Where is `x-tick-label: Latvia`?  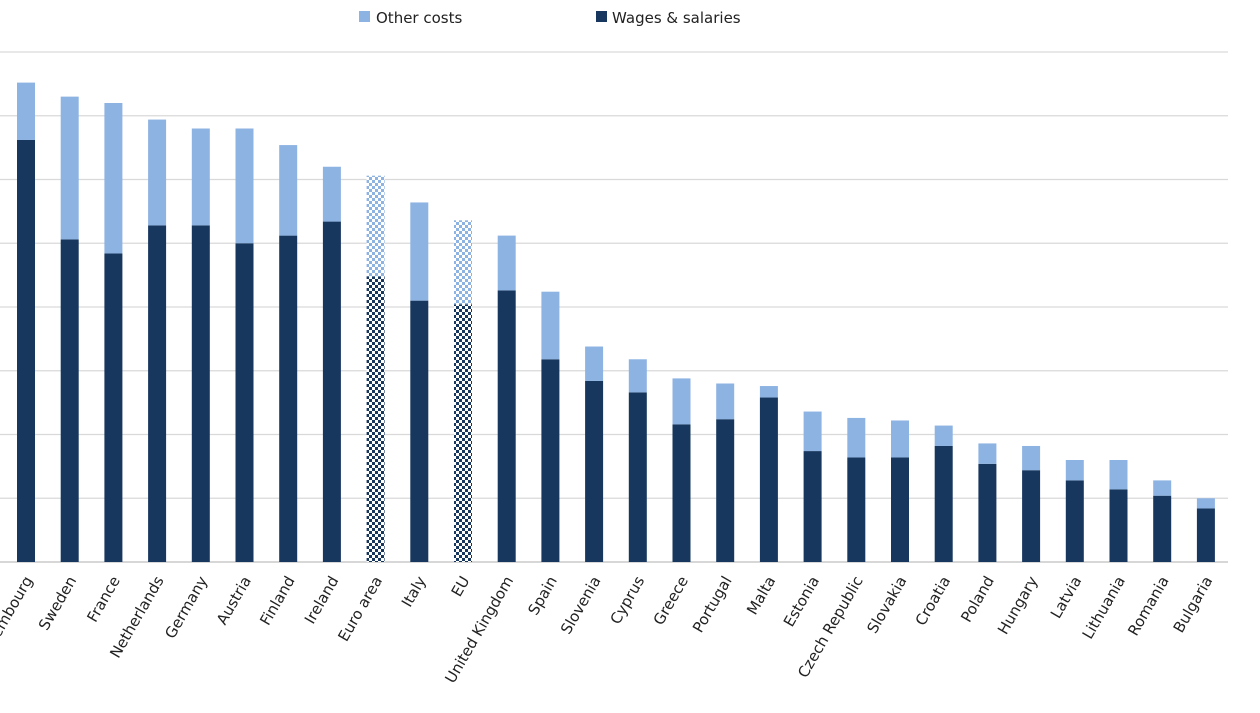 x-tick-label: Latvia is located at coordinates (1066, 597).